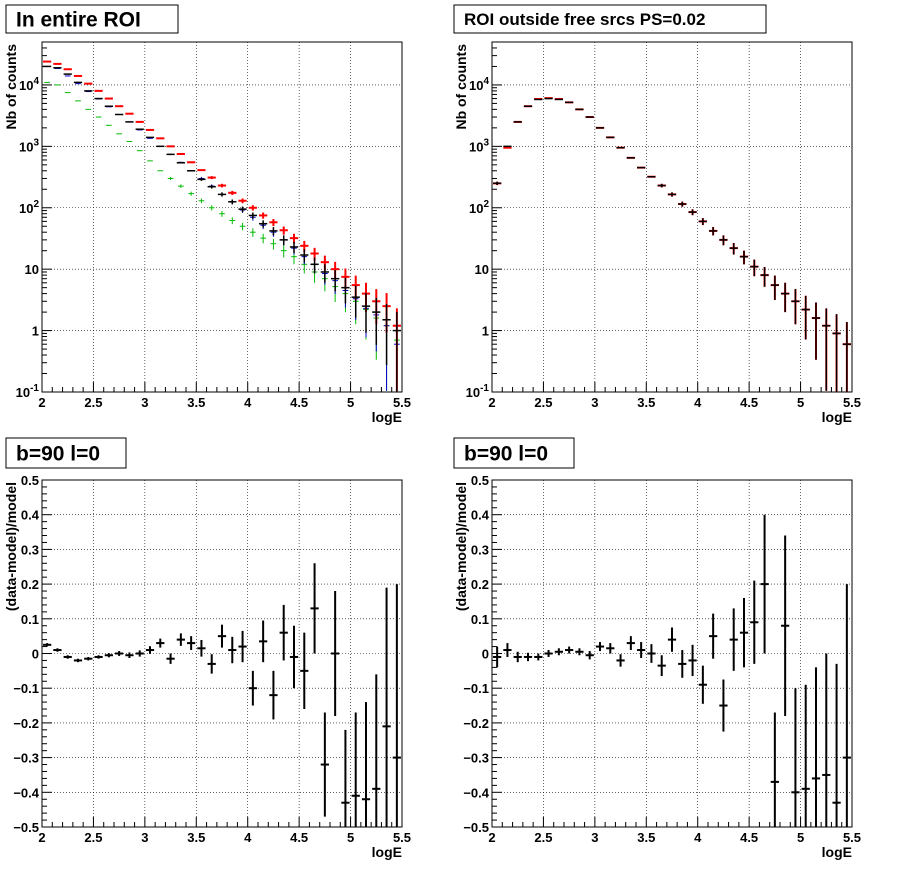  What do you see at coordinates (584, 19) in the screenshot?
I see `chart-title: ROI outside free srcs PS=0.02` at bounding box center [584, 19].